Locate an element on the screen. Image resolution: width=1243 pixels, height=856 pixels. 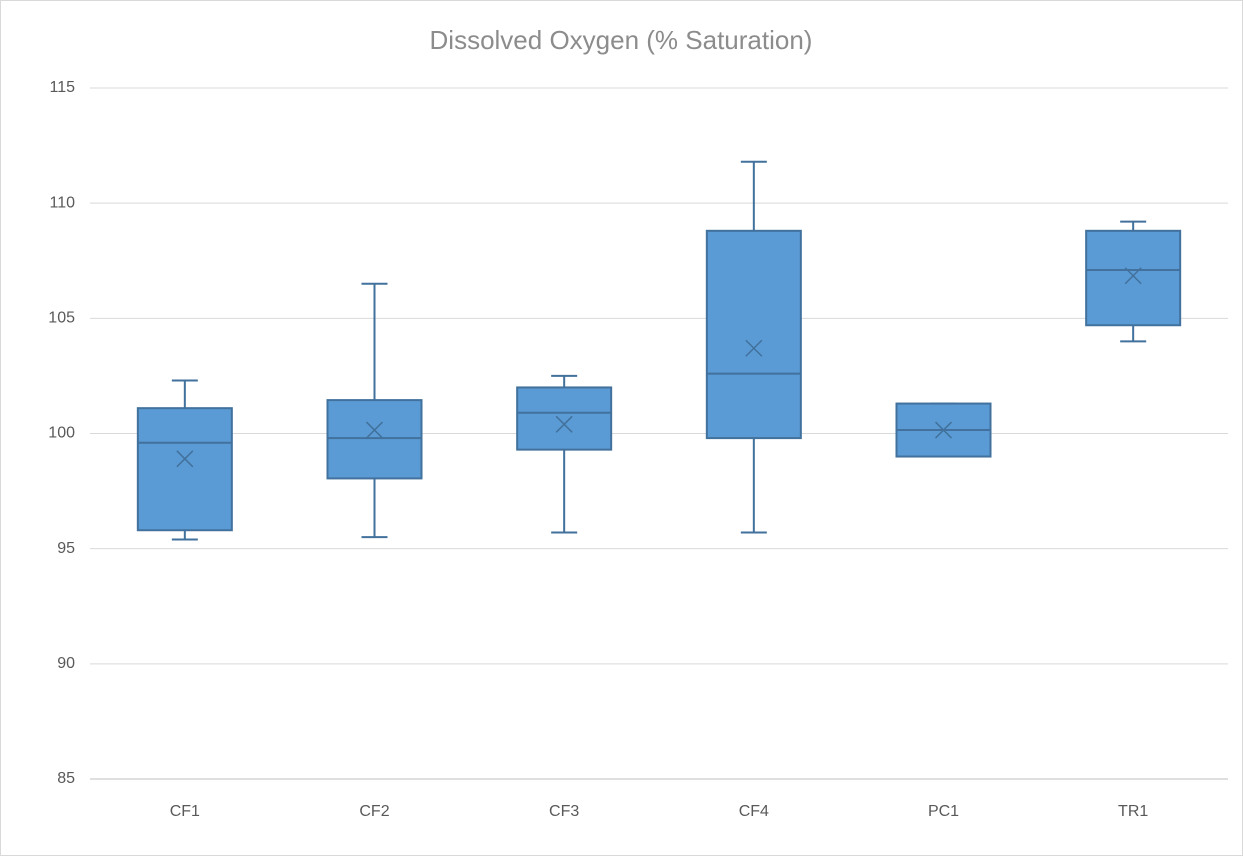
y-tick-label: 105 is located at coordinates (61, 318).